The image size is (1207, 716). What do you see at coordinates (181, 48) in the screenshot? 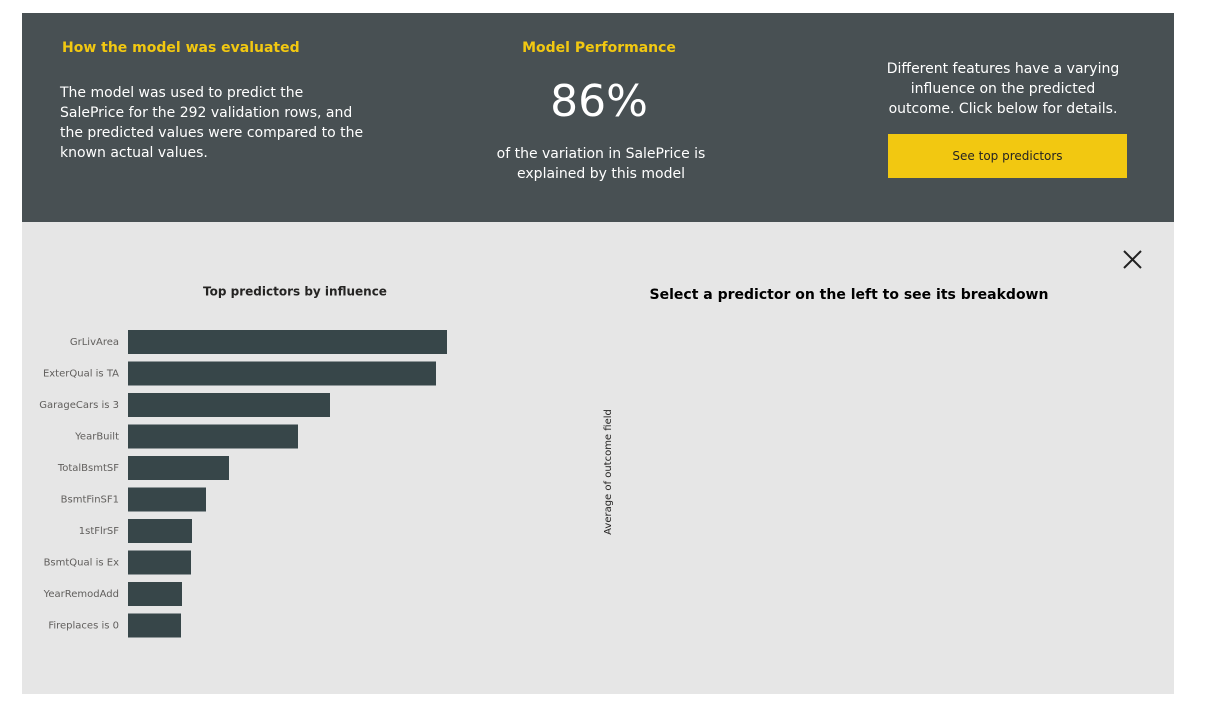
I see `eval-title: How the model was evaluated` at bounding box center [181, 48].